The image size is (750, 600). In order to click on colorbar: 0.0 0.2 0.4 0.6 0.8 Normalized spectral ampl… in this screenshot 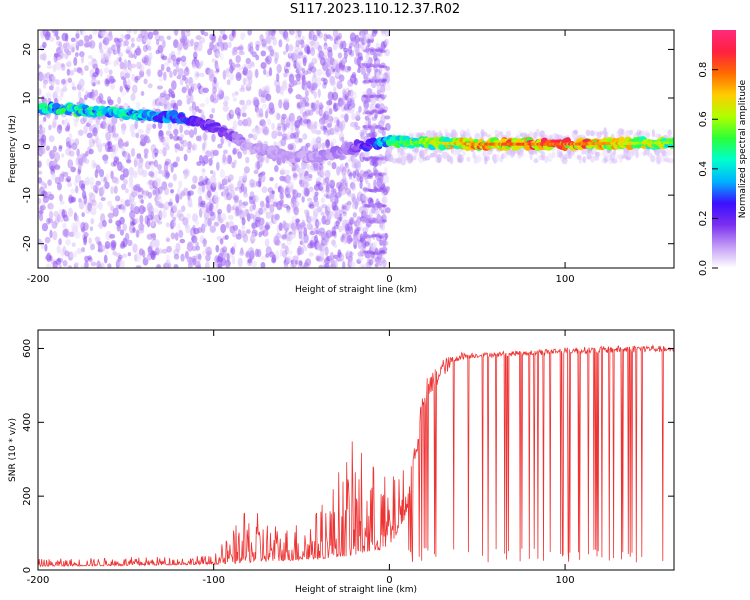, I will do `click(723, 153)`.